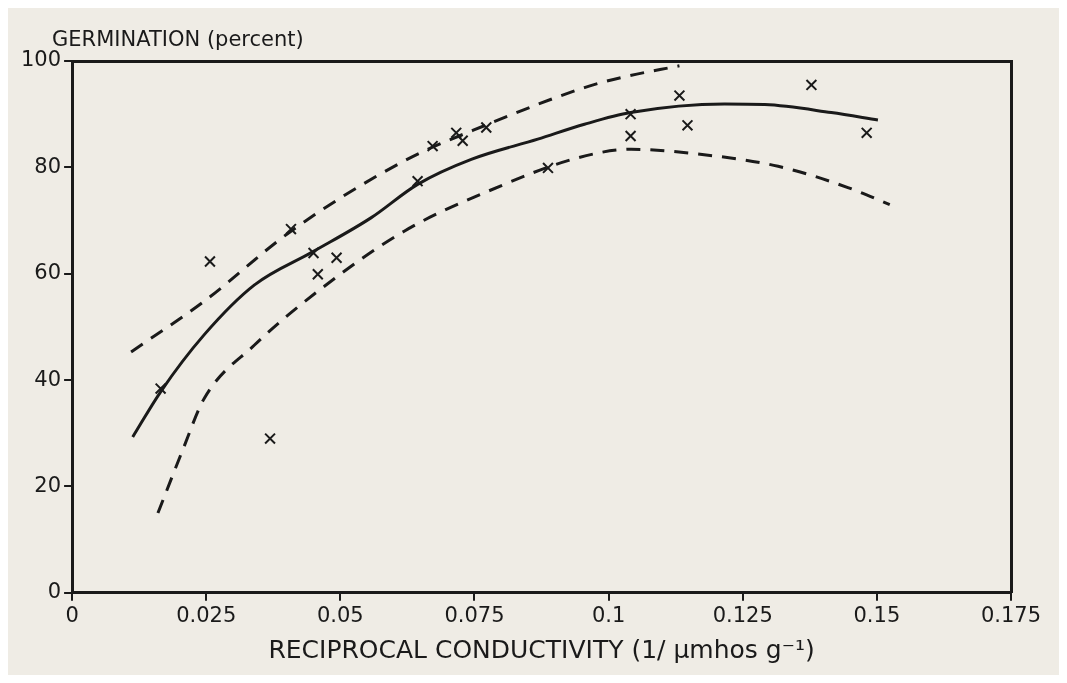  What do you see at coordinates (48, 378) in the screenshot?
I see `y-tick-label: 40` at bounding box center [48, 378].